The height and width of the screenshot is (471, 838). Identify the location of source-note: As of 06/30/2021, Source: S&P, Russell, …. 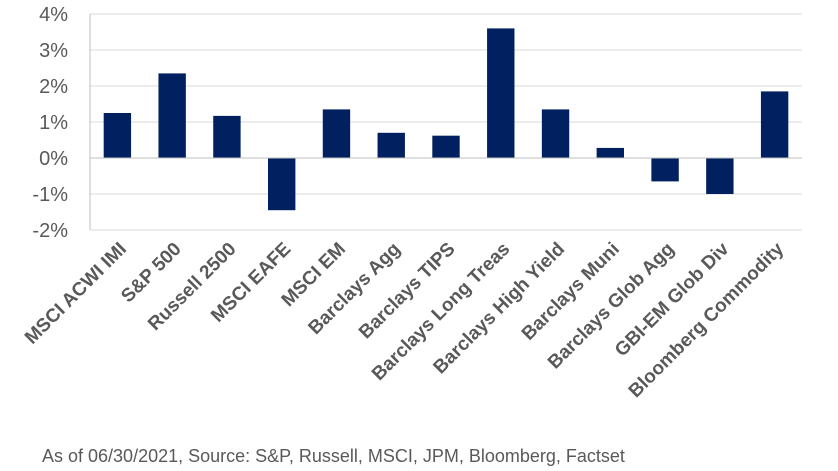
(333, 456).